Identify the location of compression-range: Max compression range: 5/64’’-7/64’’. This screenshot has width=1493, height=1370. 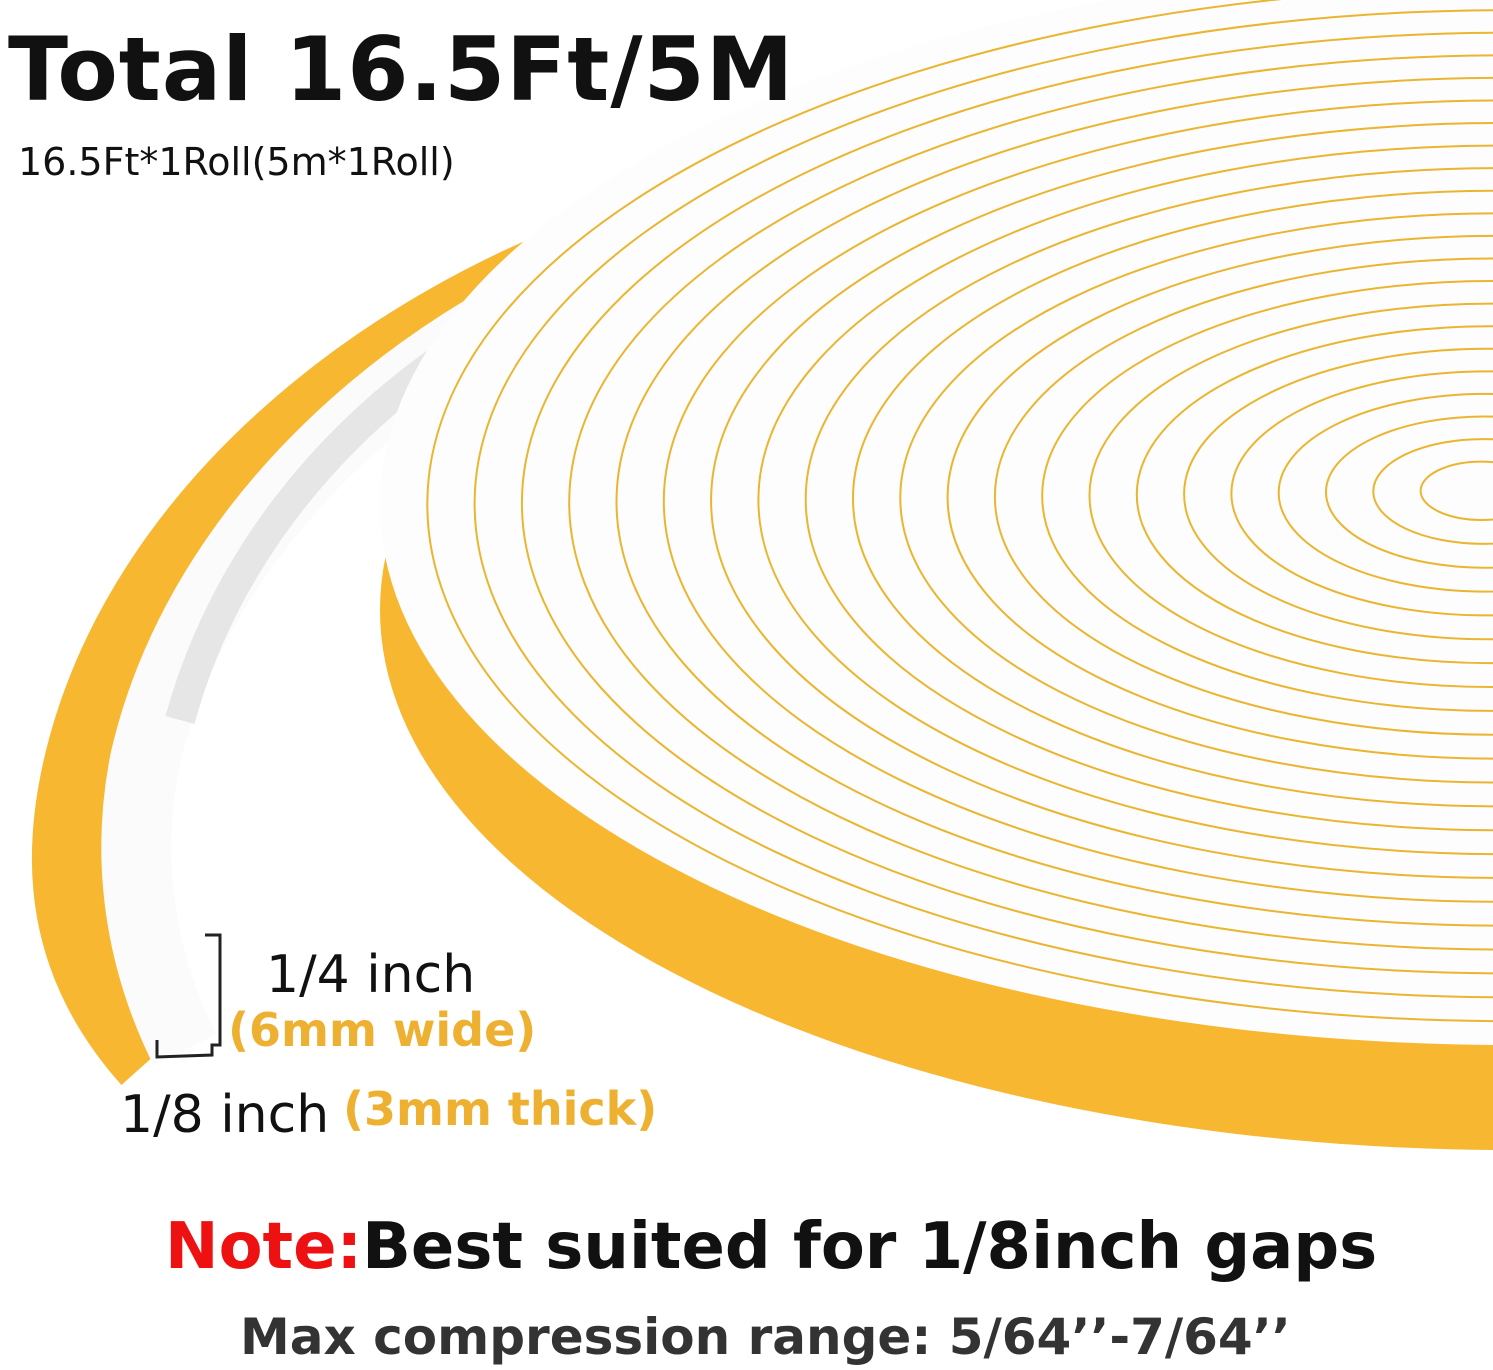
(765, 1337).